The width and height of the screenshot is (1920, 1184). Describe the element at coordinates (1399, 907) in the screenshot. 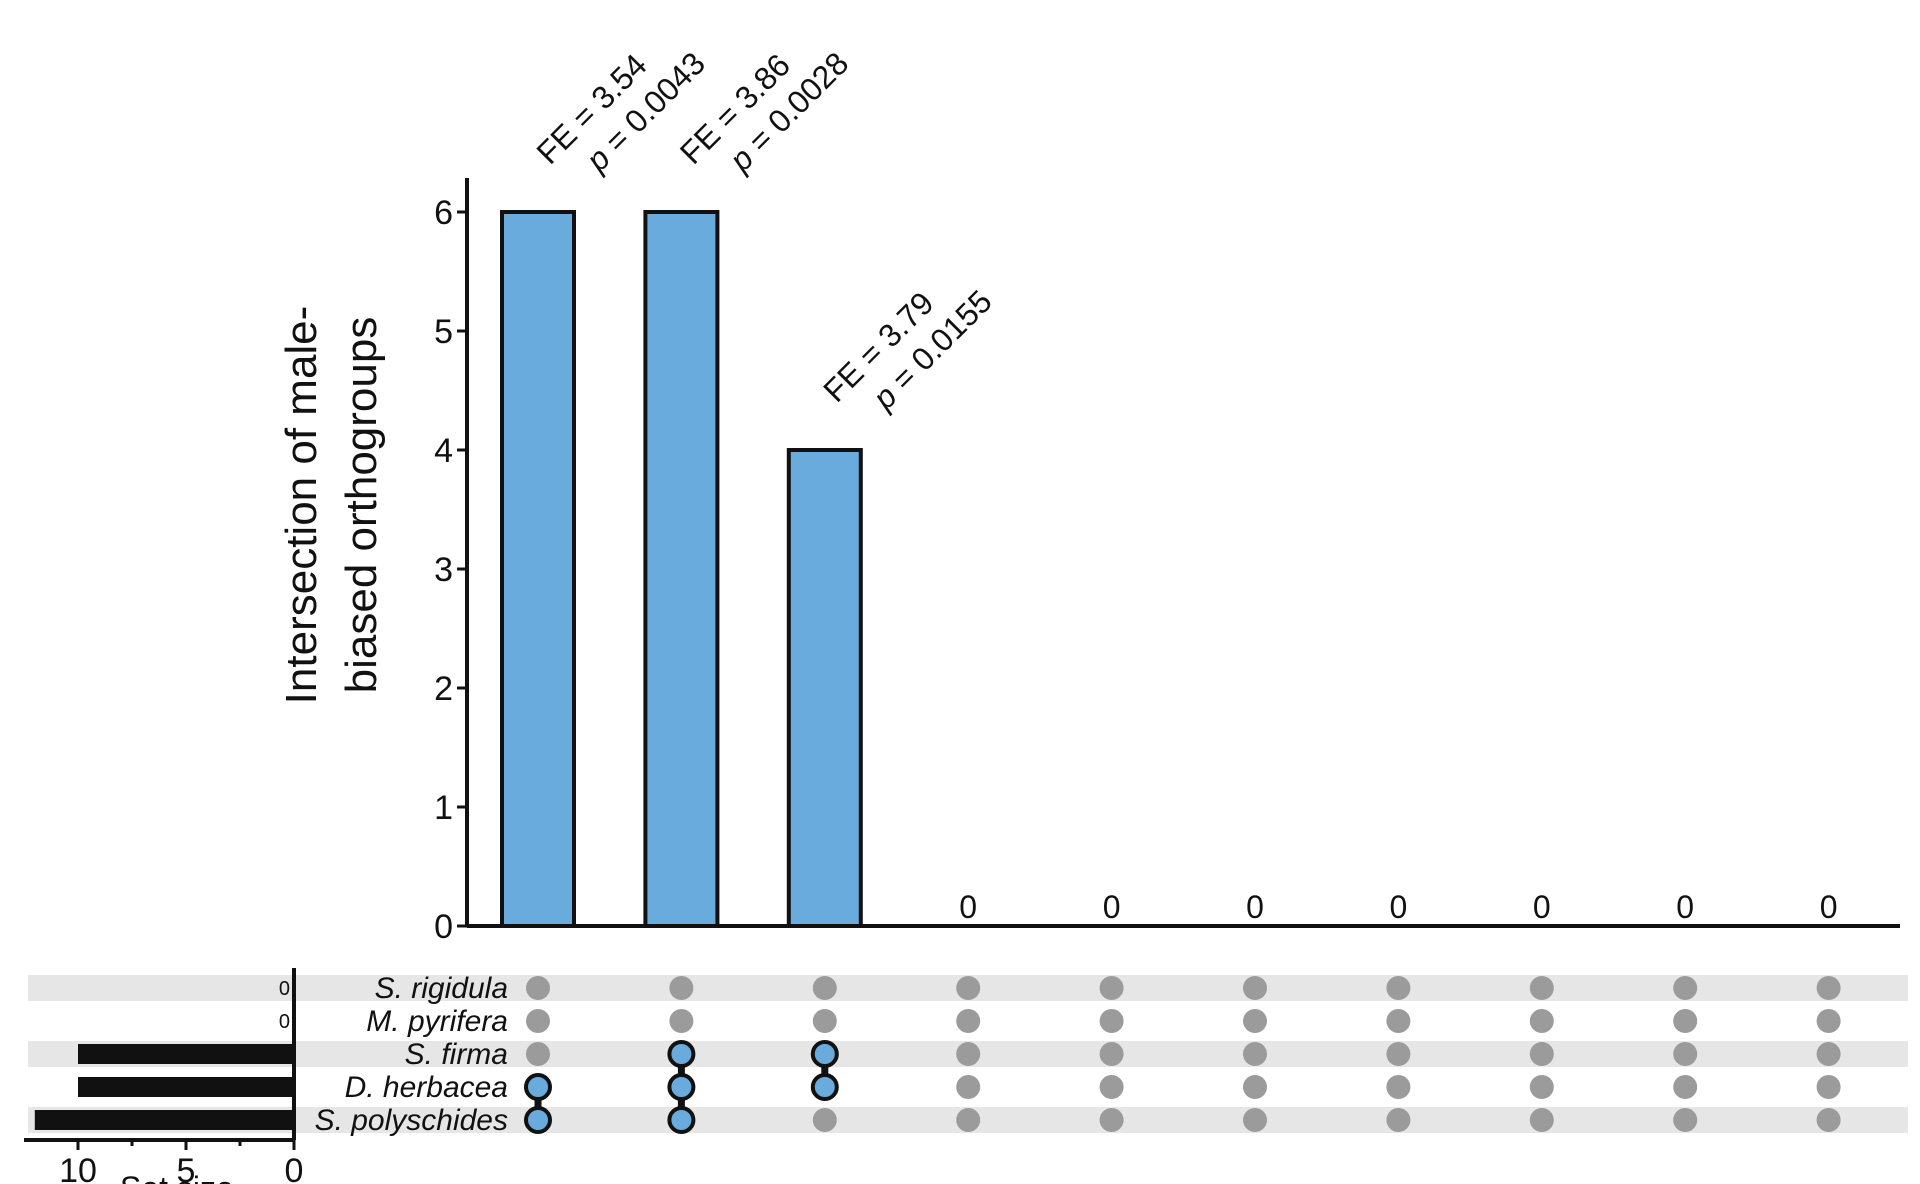

I see `bar-value-label-7: 0` at that location.